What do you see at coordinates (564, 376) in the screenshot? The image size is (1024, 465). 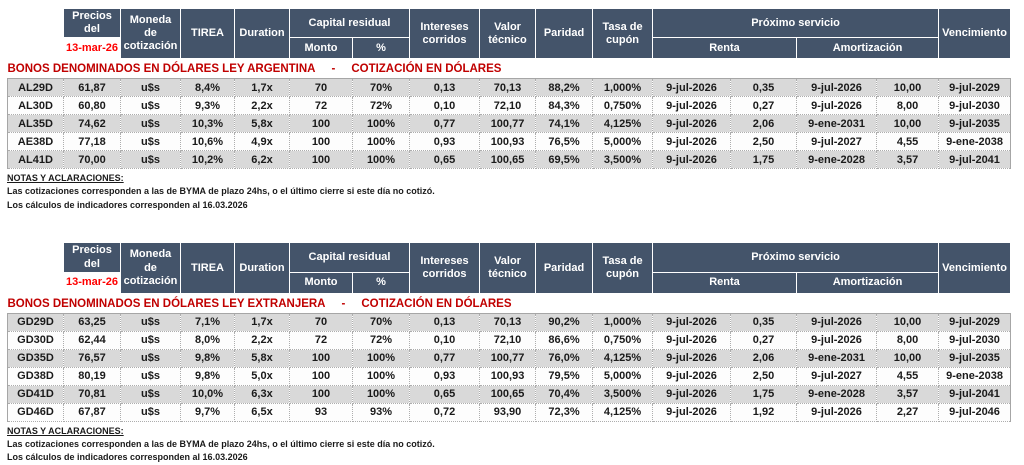 I see `table-cell: 79,5%` at bounding box center [564, 376].